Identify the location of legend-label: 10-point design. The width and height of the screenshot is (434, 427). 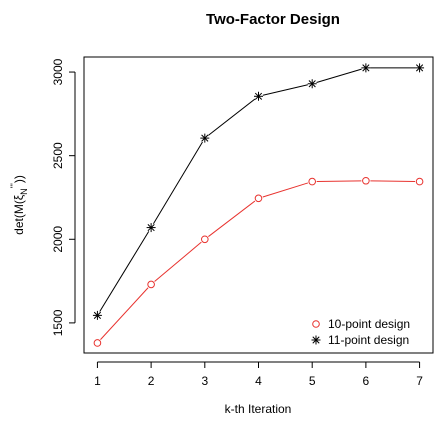
(369, 324).